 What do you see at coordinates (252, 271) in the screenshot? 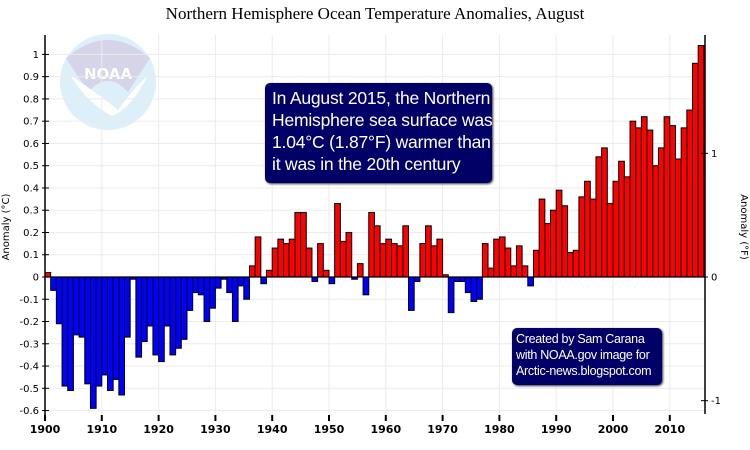
I see `bar-1936` at bounding box center [252, 271].